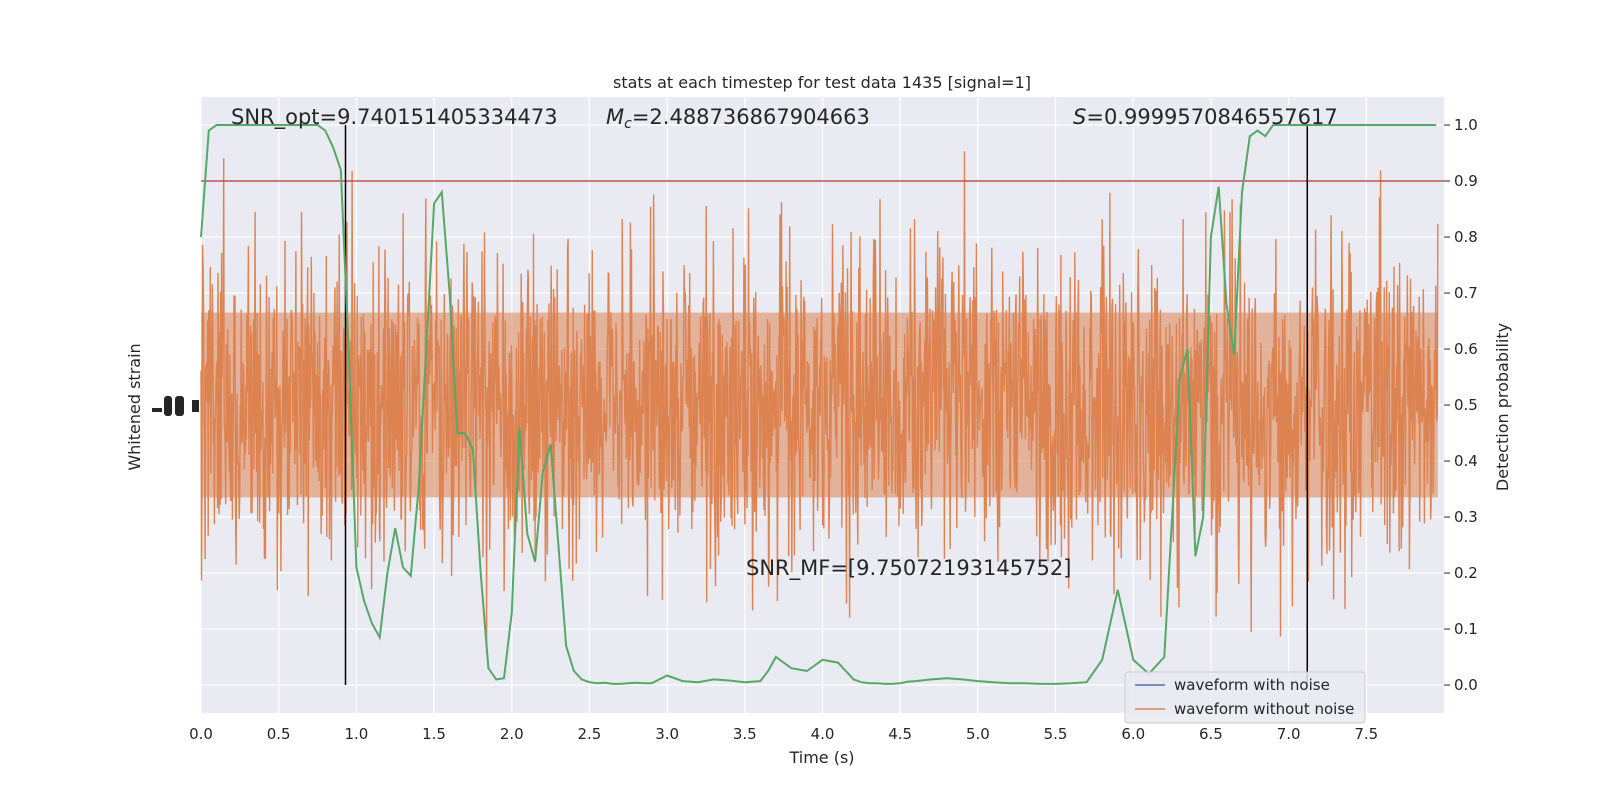  I want to click on left-axis-clutter, so click(175, 406).